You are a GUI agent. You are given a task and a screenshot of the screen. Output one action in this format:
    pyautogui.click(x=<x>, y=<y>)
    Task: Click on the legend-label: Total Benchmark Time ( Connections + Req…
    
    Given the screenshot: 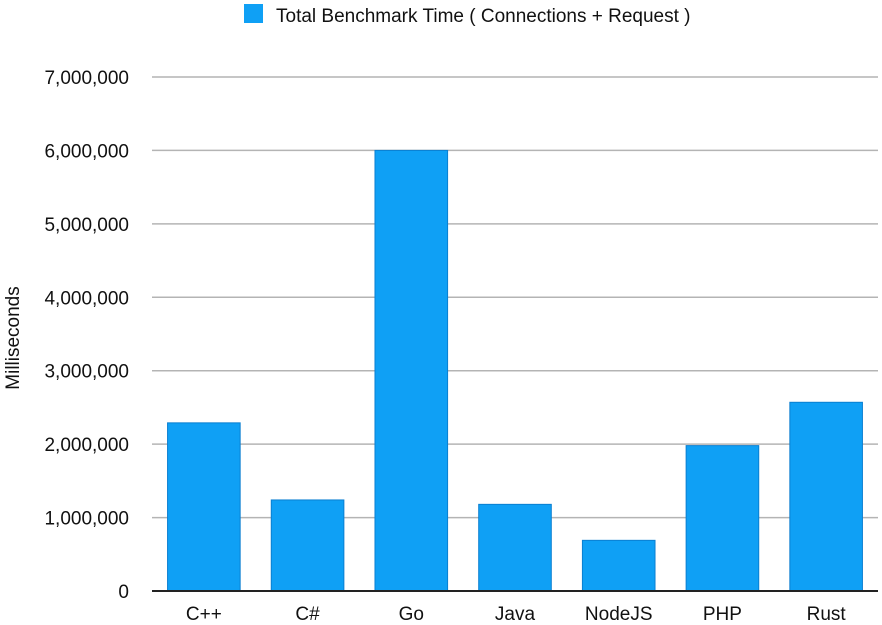 What is the action you would take?
    pyautogui.click(x=483, y=16)
    